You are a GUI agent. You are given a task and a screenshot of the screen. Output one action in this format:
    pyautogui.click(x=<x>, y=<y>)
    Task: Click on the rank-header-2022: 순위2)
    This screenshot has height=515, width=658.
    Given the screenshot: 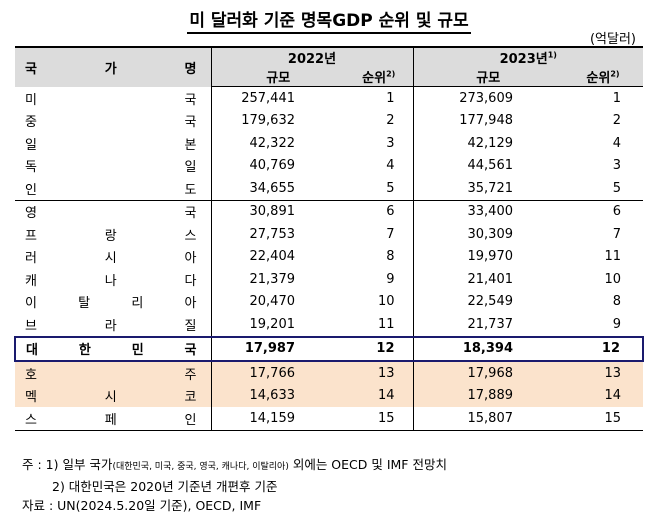 What is the action you would take?
    pyautogui.click(x=379, y=77)
    